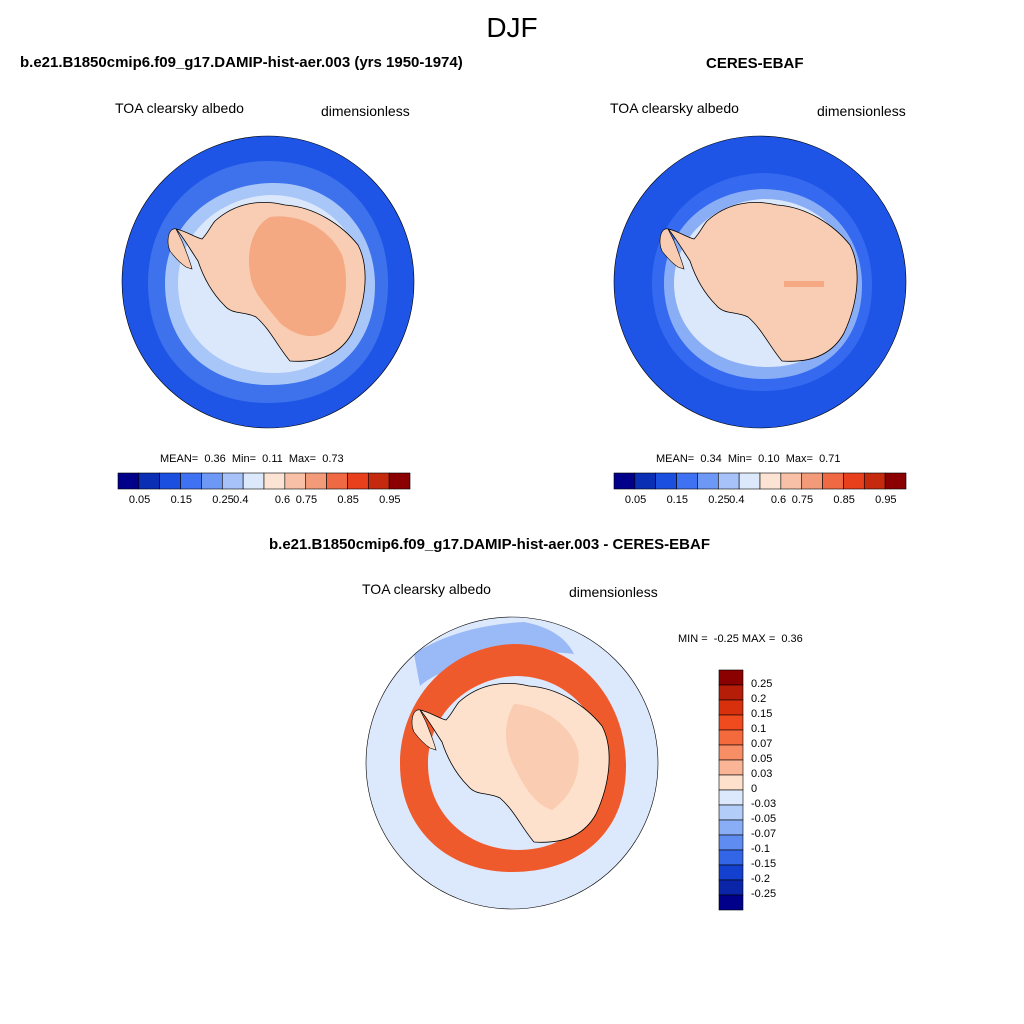 The width and height of the screenshot is (1024, 1024). Describe the element at coordinates (764, 894) in the screenshot. I see `colorbar-tick-label: -0.25` at that location.